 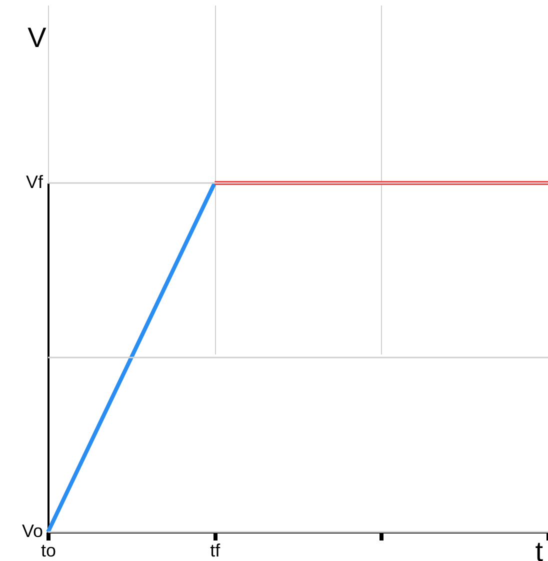 What do you see at coordinates (216, 550) in the screenshot?
I see `x-tick-label: tf` at bounding box center [216, 550].